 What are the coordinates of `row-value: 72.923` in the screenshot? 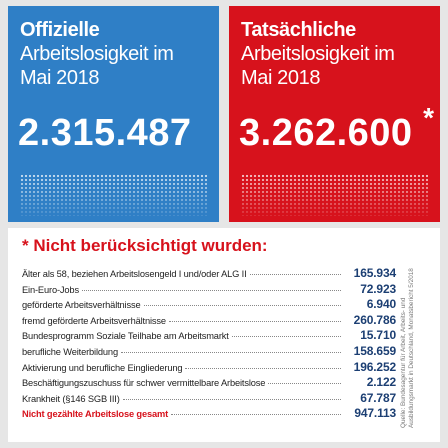 It's located at (378, 288).